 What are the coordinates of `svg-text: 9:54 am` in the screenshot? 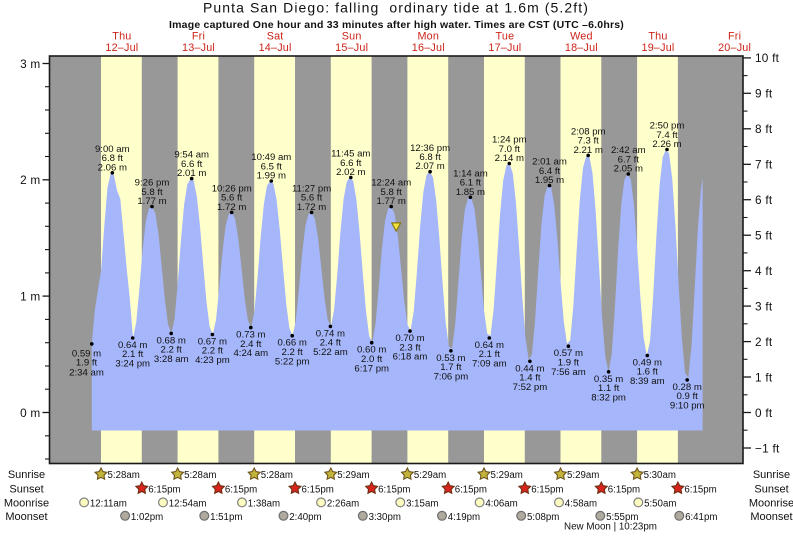 It's located at (191, 155).